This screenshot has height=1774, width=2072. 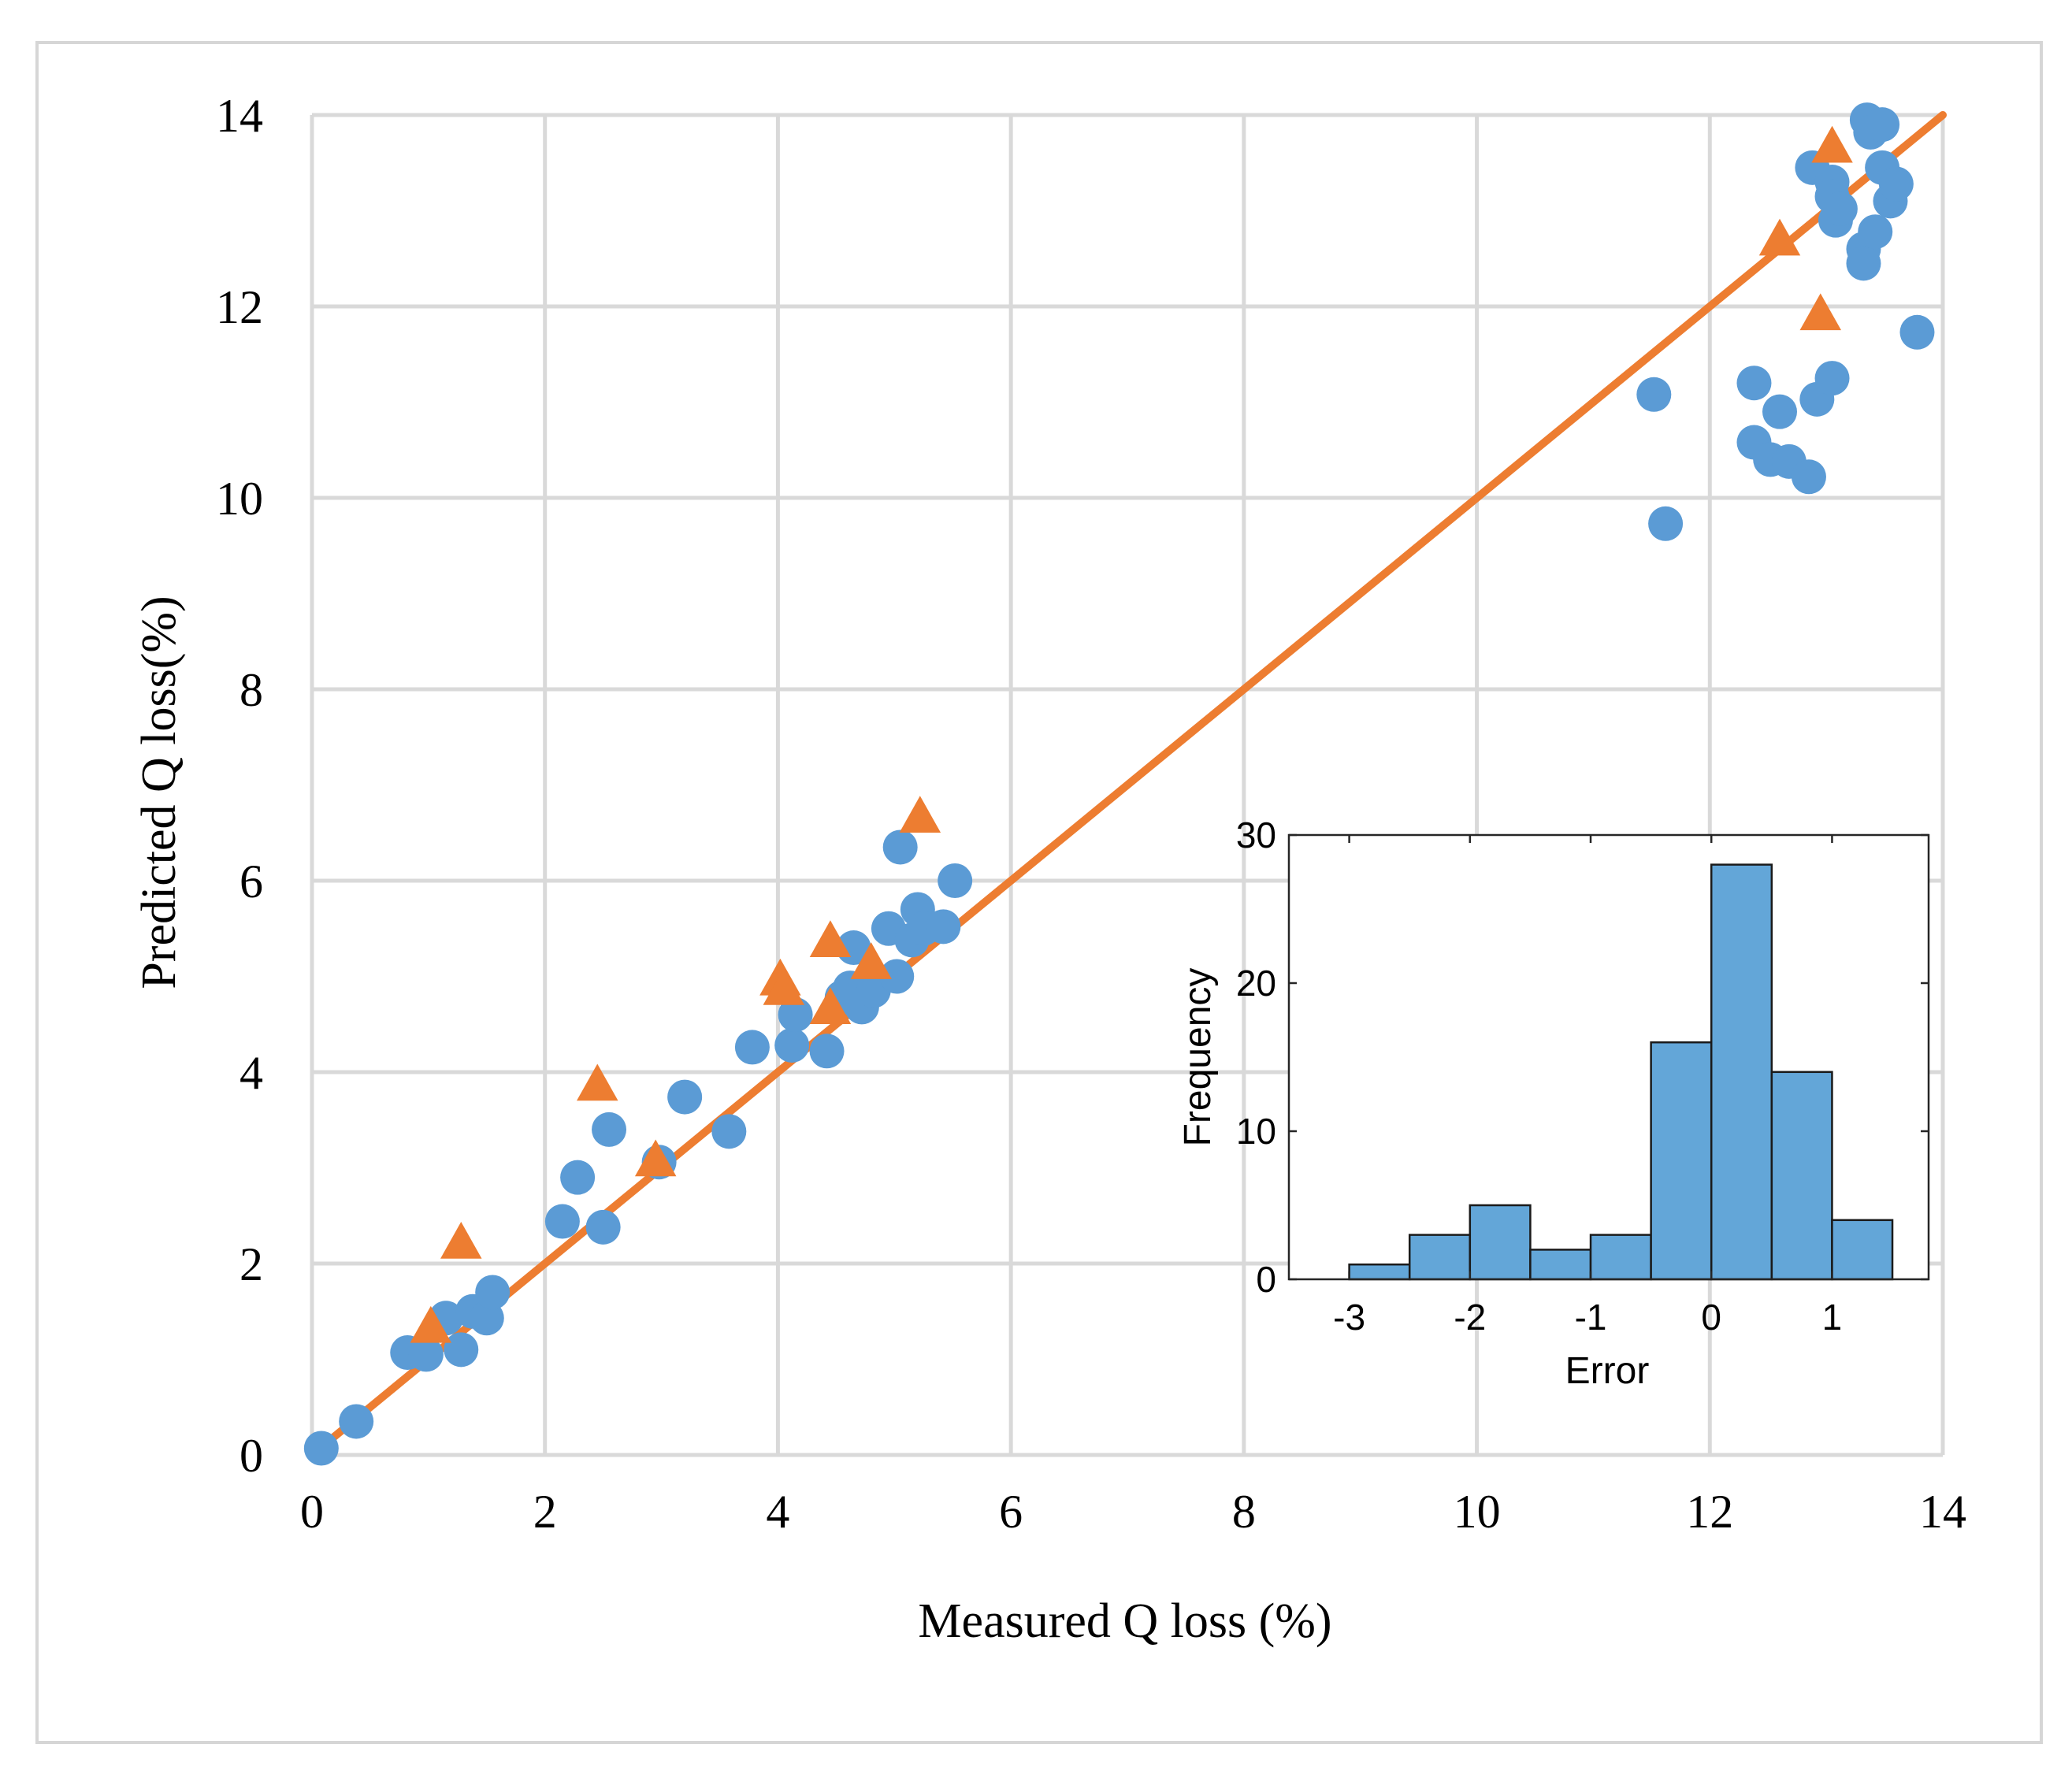 I want to click on main-y-tick-label: 2, so click(x=251, y=1264).